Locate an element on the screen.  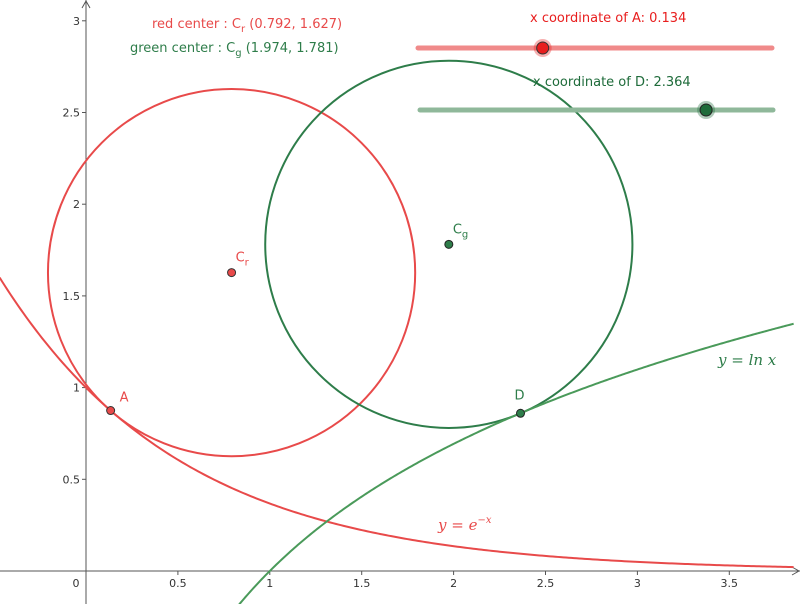
point-d: D is located at coordinates (520, 403).